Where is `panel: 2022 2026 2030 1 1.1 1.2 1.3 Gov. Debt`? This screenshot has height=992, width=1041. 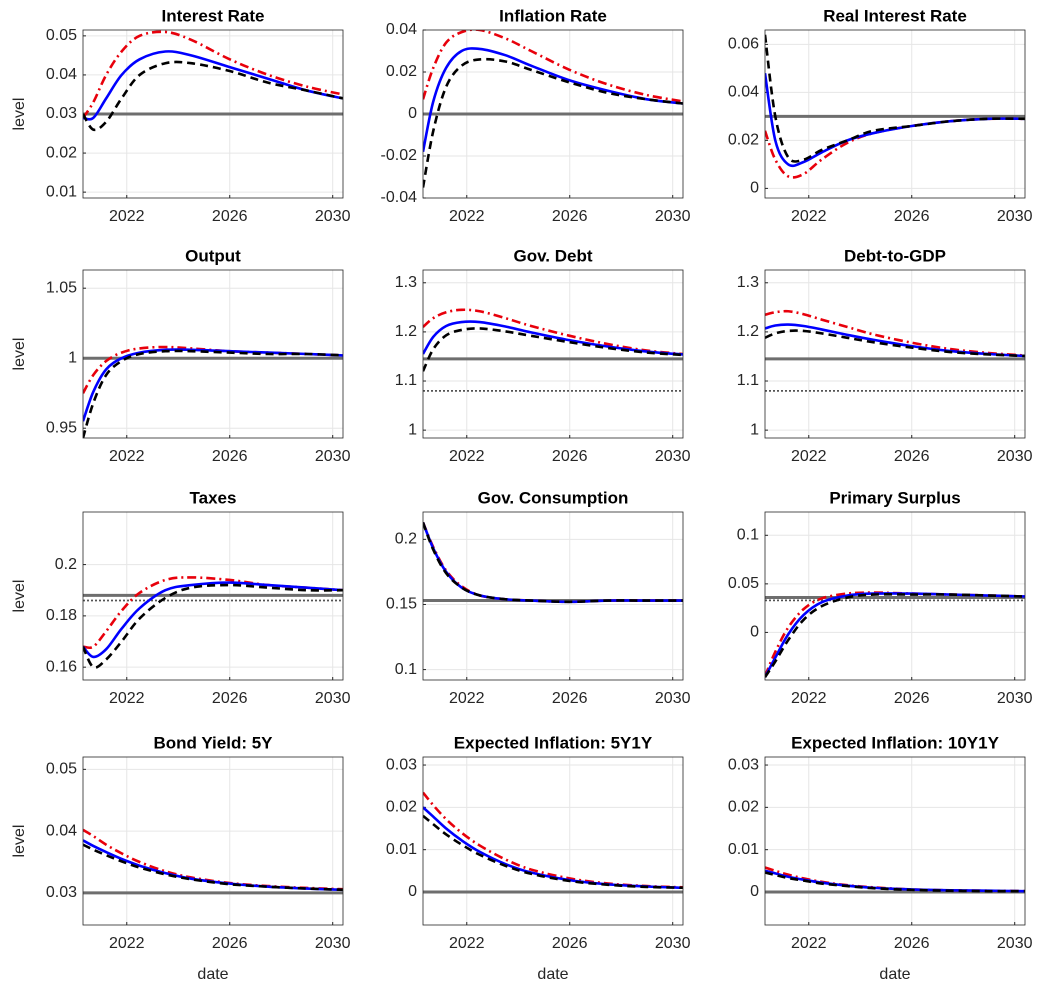 panel: 2022 2026 2030 1 1.1 1.2 1.3 Gov. Debt is located at coordinates (543, 355).